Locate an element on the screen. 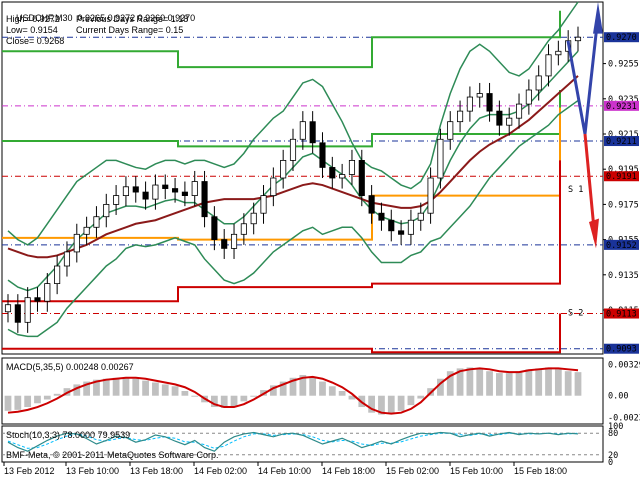  price-tick-label: 0.9211 is located at coordinates (621, 142).